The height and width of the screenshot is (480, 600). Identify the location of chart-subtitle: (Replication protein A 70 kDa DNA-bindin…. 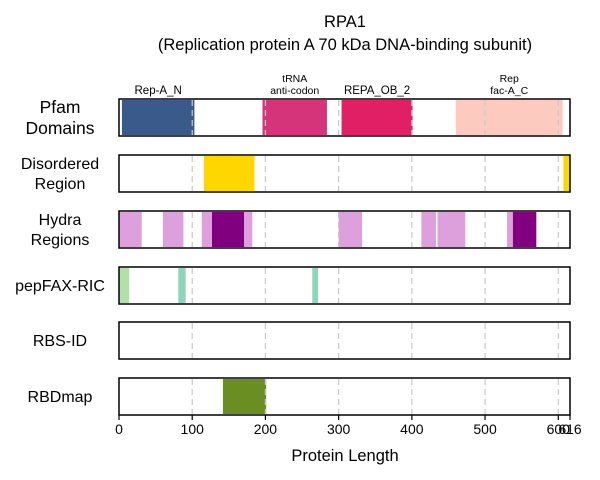
(345, 45).